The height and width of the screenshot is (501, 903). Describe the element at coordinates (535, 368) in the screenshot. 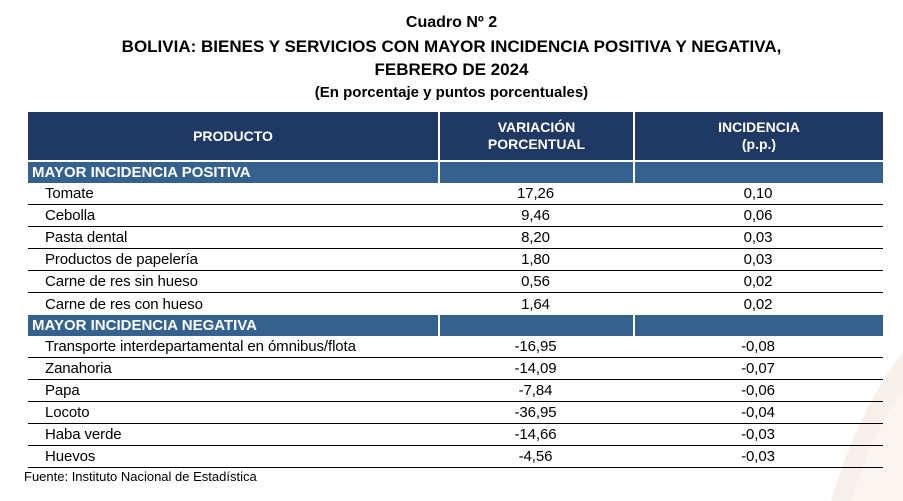

I see `variacion-cell: -14,09` at that location.